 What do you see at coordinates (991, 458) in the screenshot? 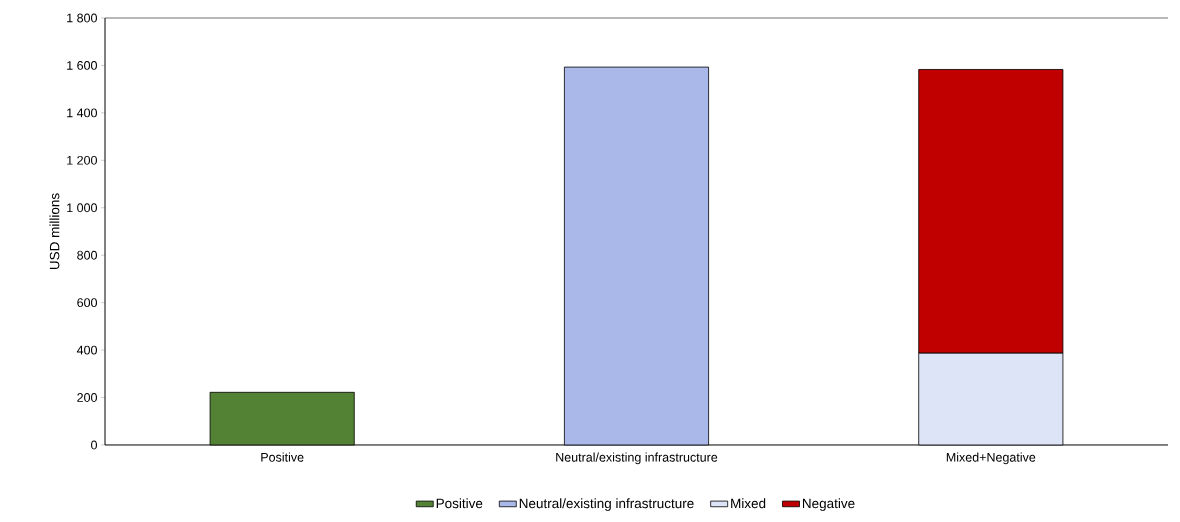
I see `x-tick-label: Mixed+Negative` at bounding box center [991, 458].